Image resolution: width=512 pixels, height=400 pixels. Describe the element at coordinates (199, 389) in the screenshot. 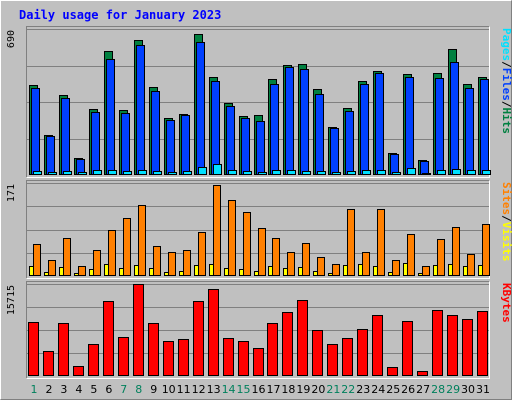

I see `x-tick-label: 12` at that location.